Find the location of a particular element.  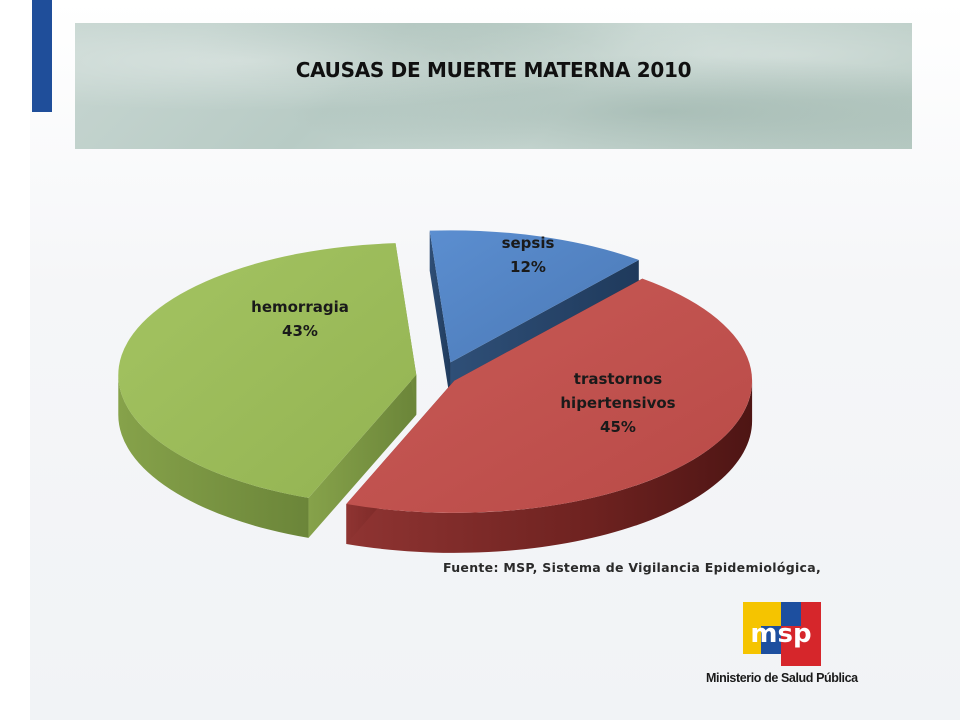

slice-sepsis is located at coordinates (534, 296).